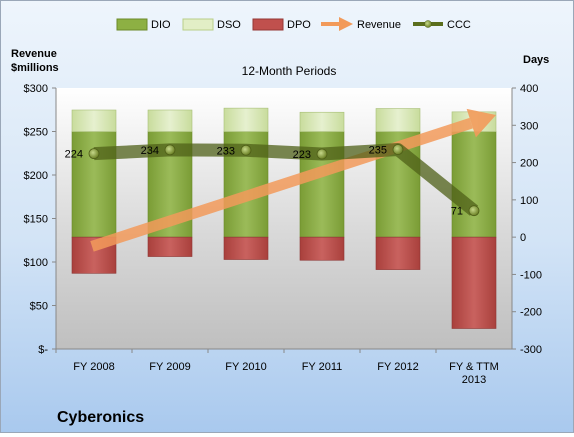 Image resolution: width=574 pixels, height=437 pixels. I want to click on ccc-data-label: 223, so click(302, 155).